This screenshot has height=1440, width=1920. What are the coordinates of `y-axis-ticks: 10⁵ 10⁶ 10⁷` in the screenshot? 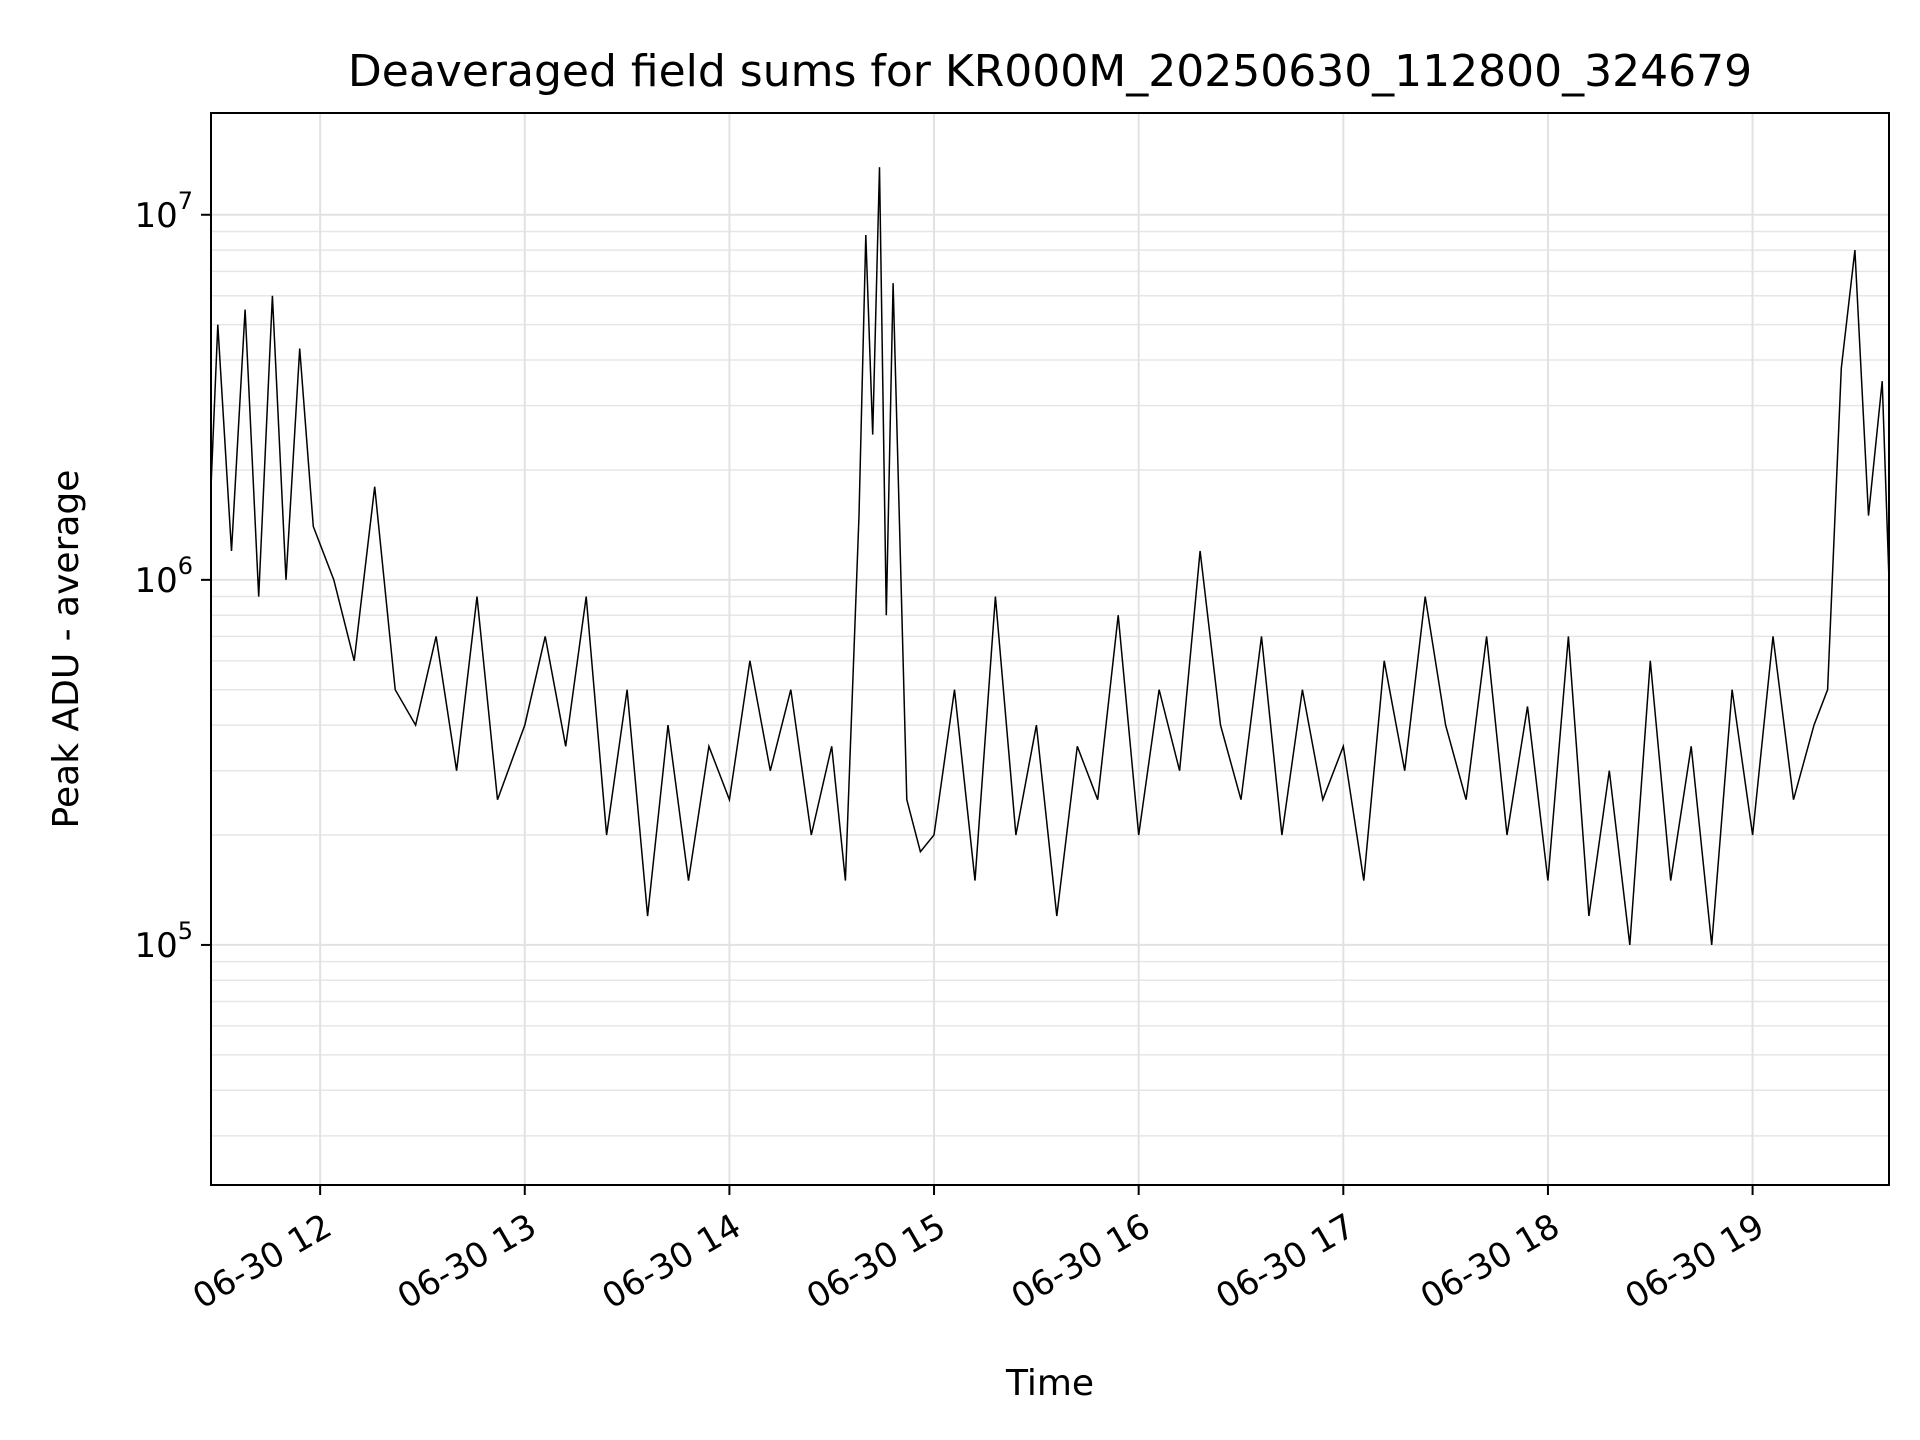 It's located at (172, 576).